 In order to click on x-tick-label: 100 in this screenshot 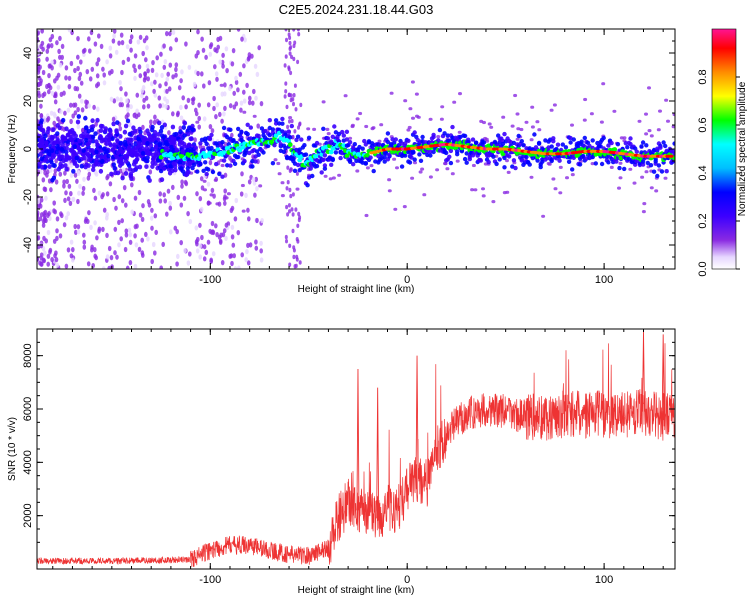, I will do `click(604, 580)`.